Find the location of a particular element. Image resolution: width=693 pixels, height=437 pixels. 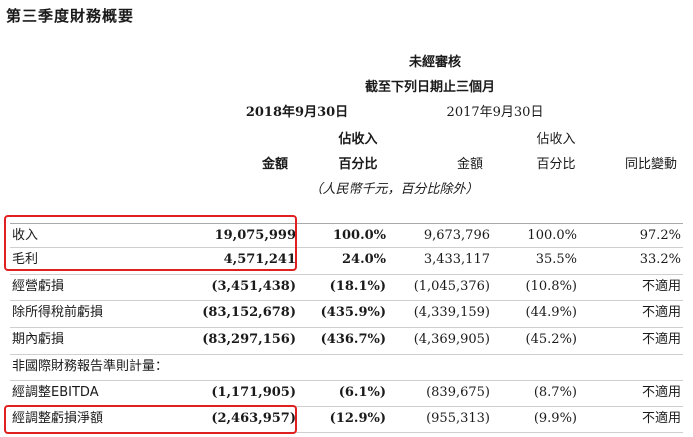

pct-2017-cell: (8.7%) is located at coordinates (555, 392).